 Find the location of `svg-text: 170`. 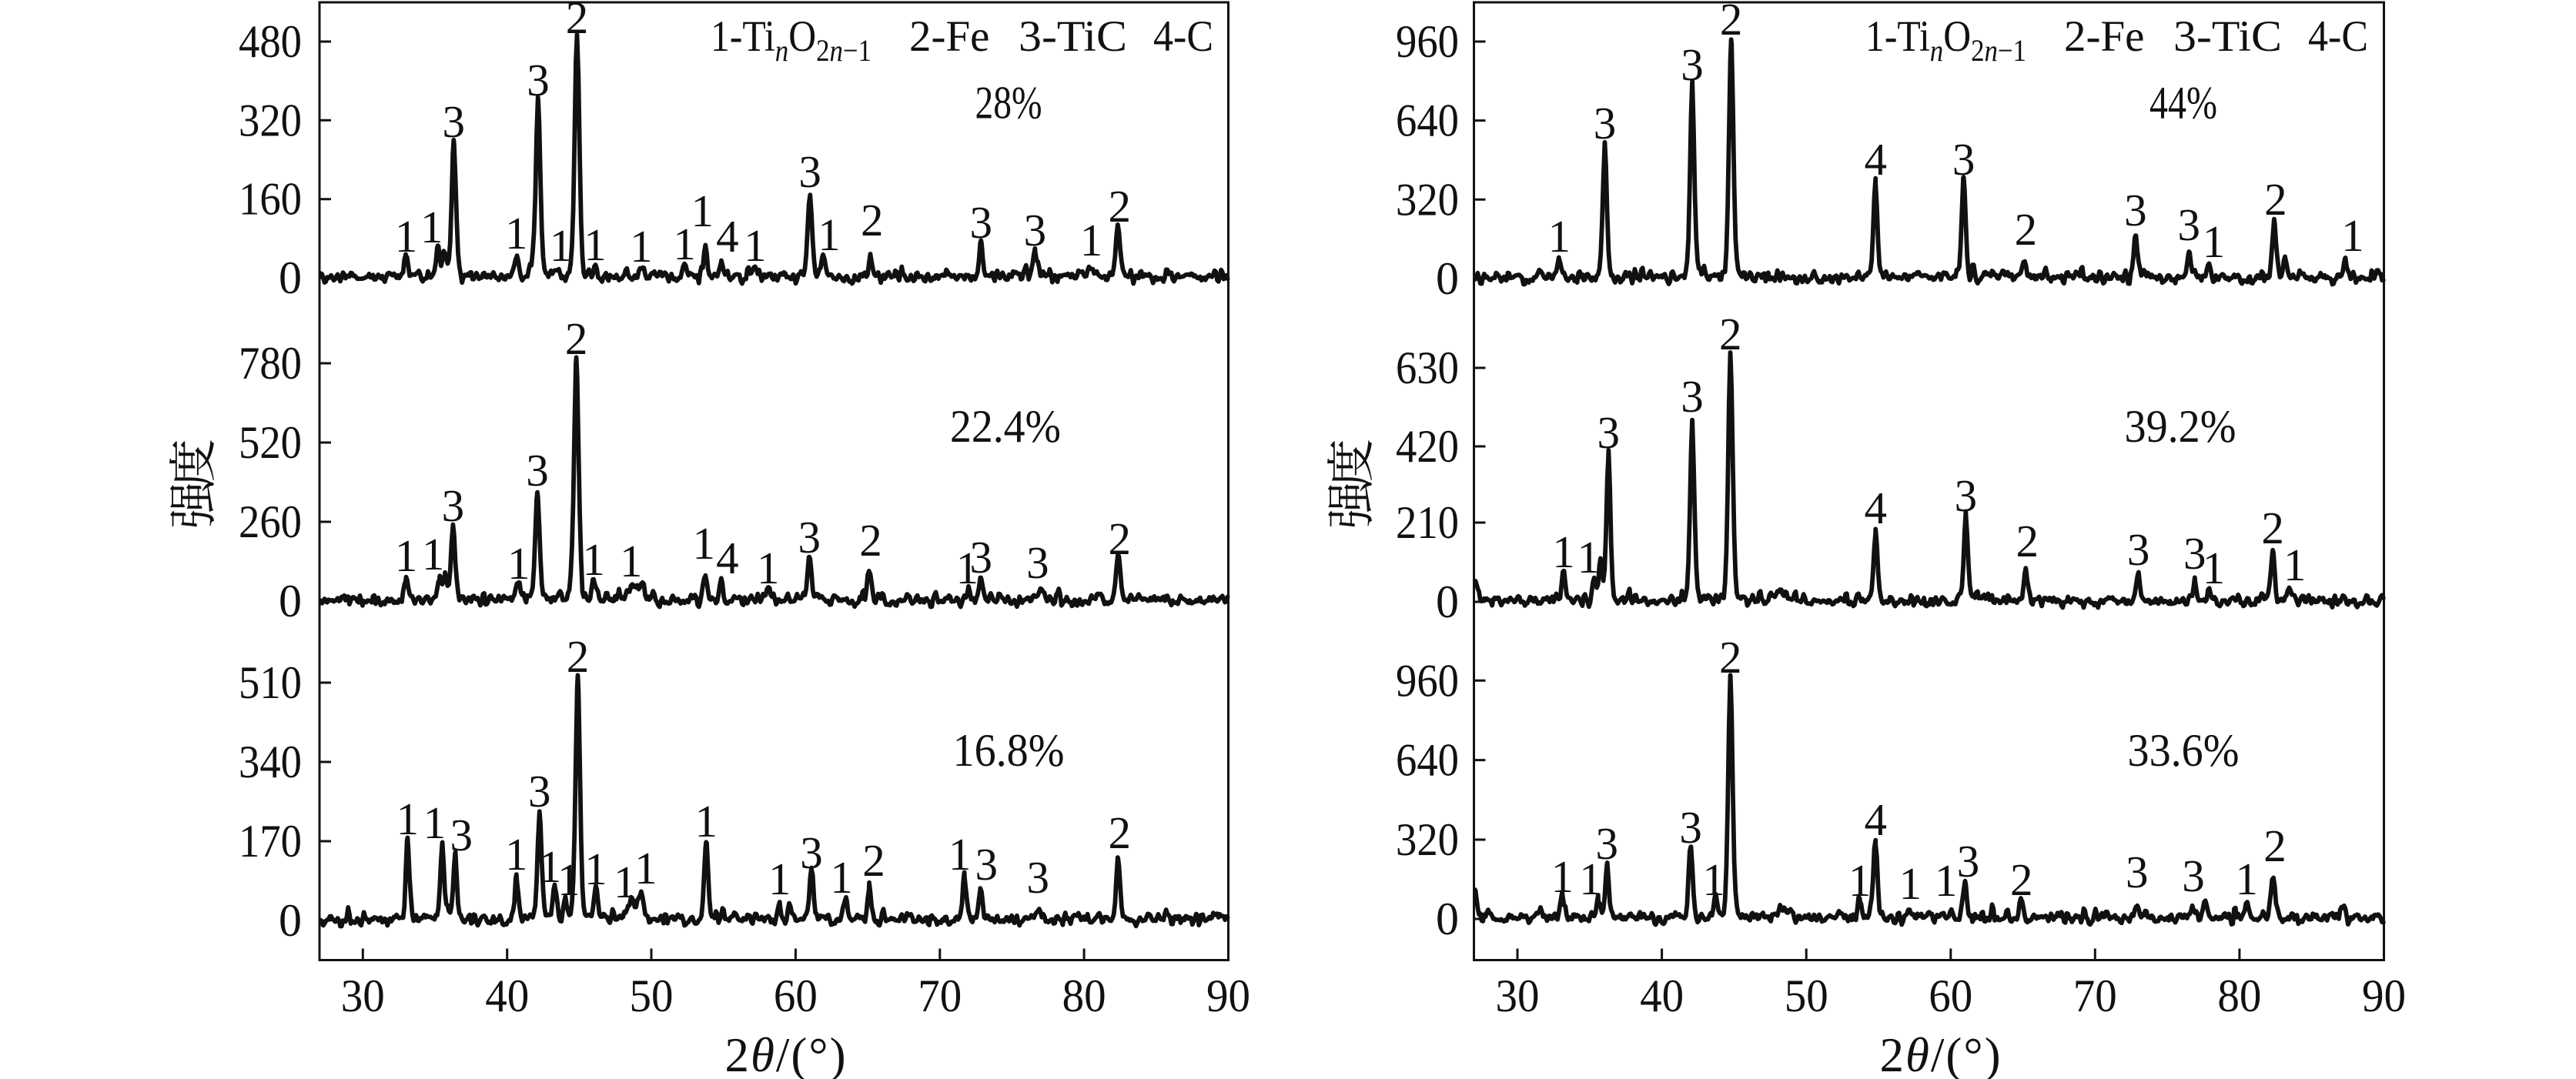

svg-text: 170 is located at coordinates (271, 842).